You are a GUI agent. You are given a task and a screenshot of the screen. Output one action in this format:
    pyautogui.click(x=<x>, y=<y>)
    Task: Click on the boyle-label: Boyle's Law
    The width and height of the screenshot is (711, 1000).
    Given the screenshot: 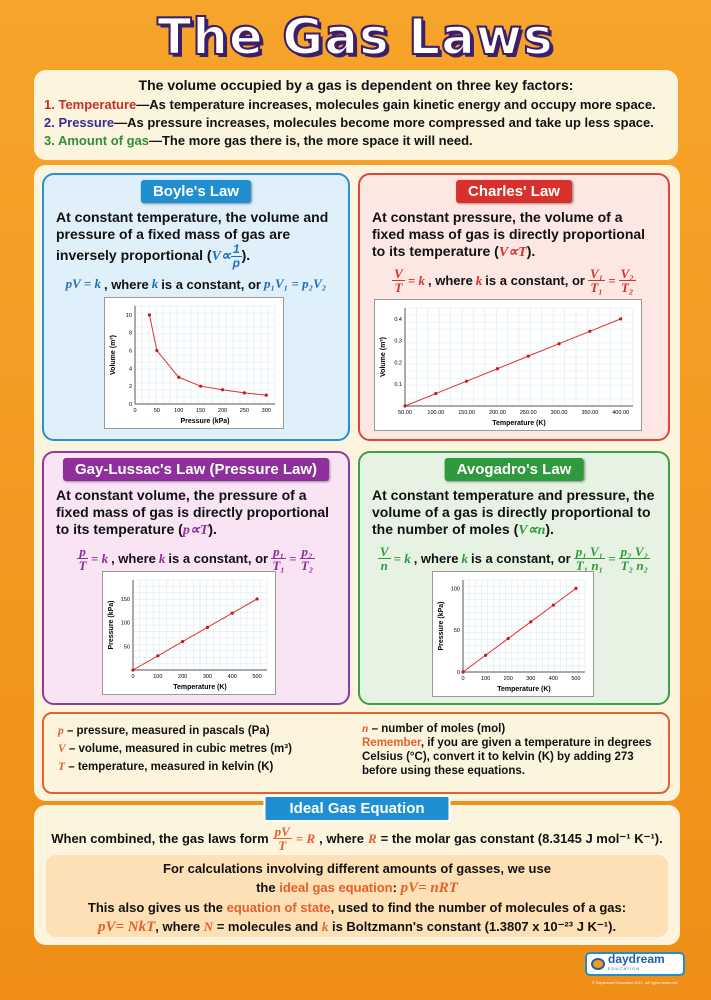 What is the action you would take?
    pyautogui.click(x=196, y=191)
    